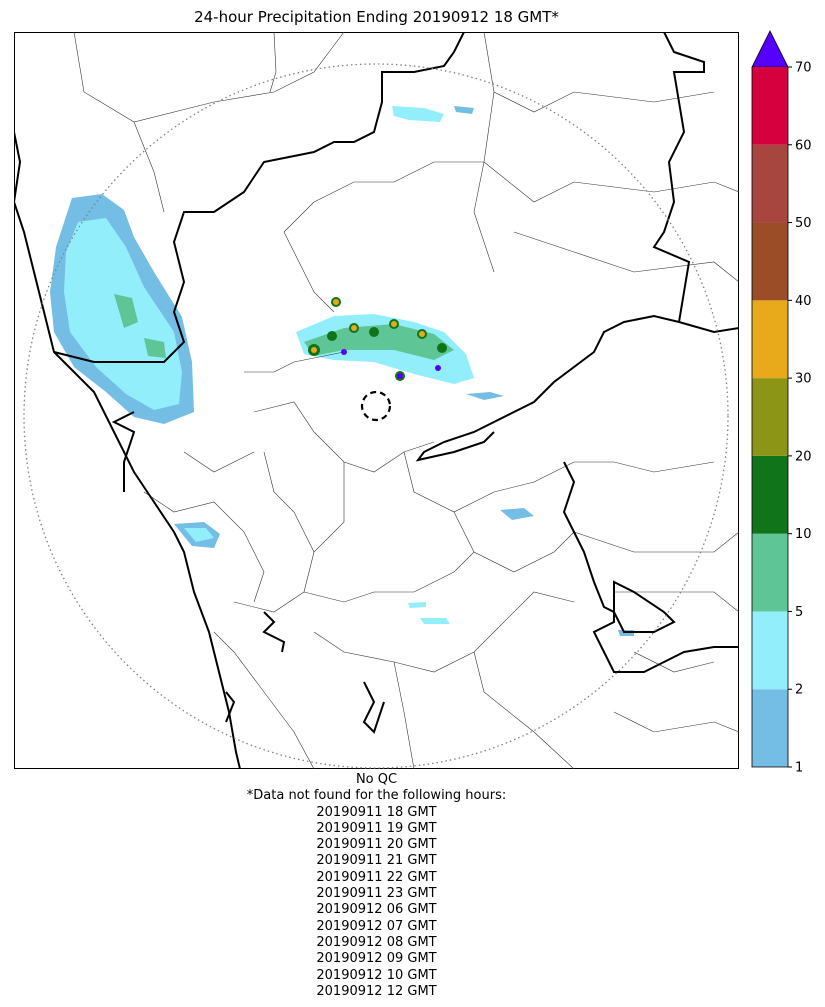 This screenshot has width=825, height=1007. What do you see at coordinates (803, 456) in the screenshot?
I see `colorbar-tick-label: 20` at bounding box center [803, 456].